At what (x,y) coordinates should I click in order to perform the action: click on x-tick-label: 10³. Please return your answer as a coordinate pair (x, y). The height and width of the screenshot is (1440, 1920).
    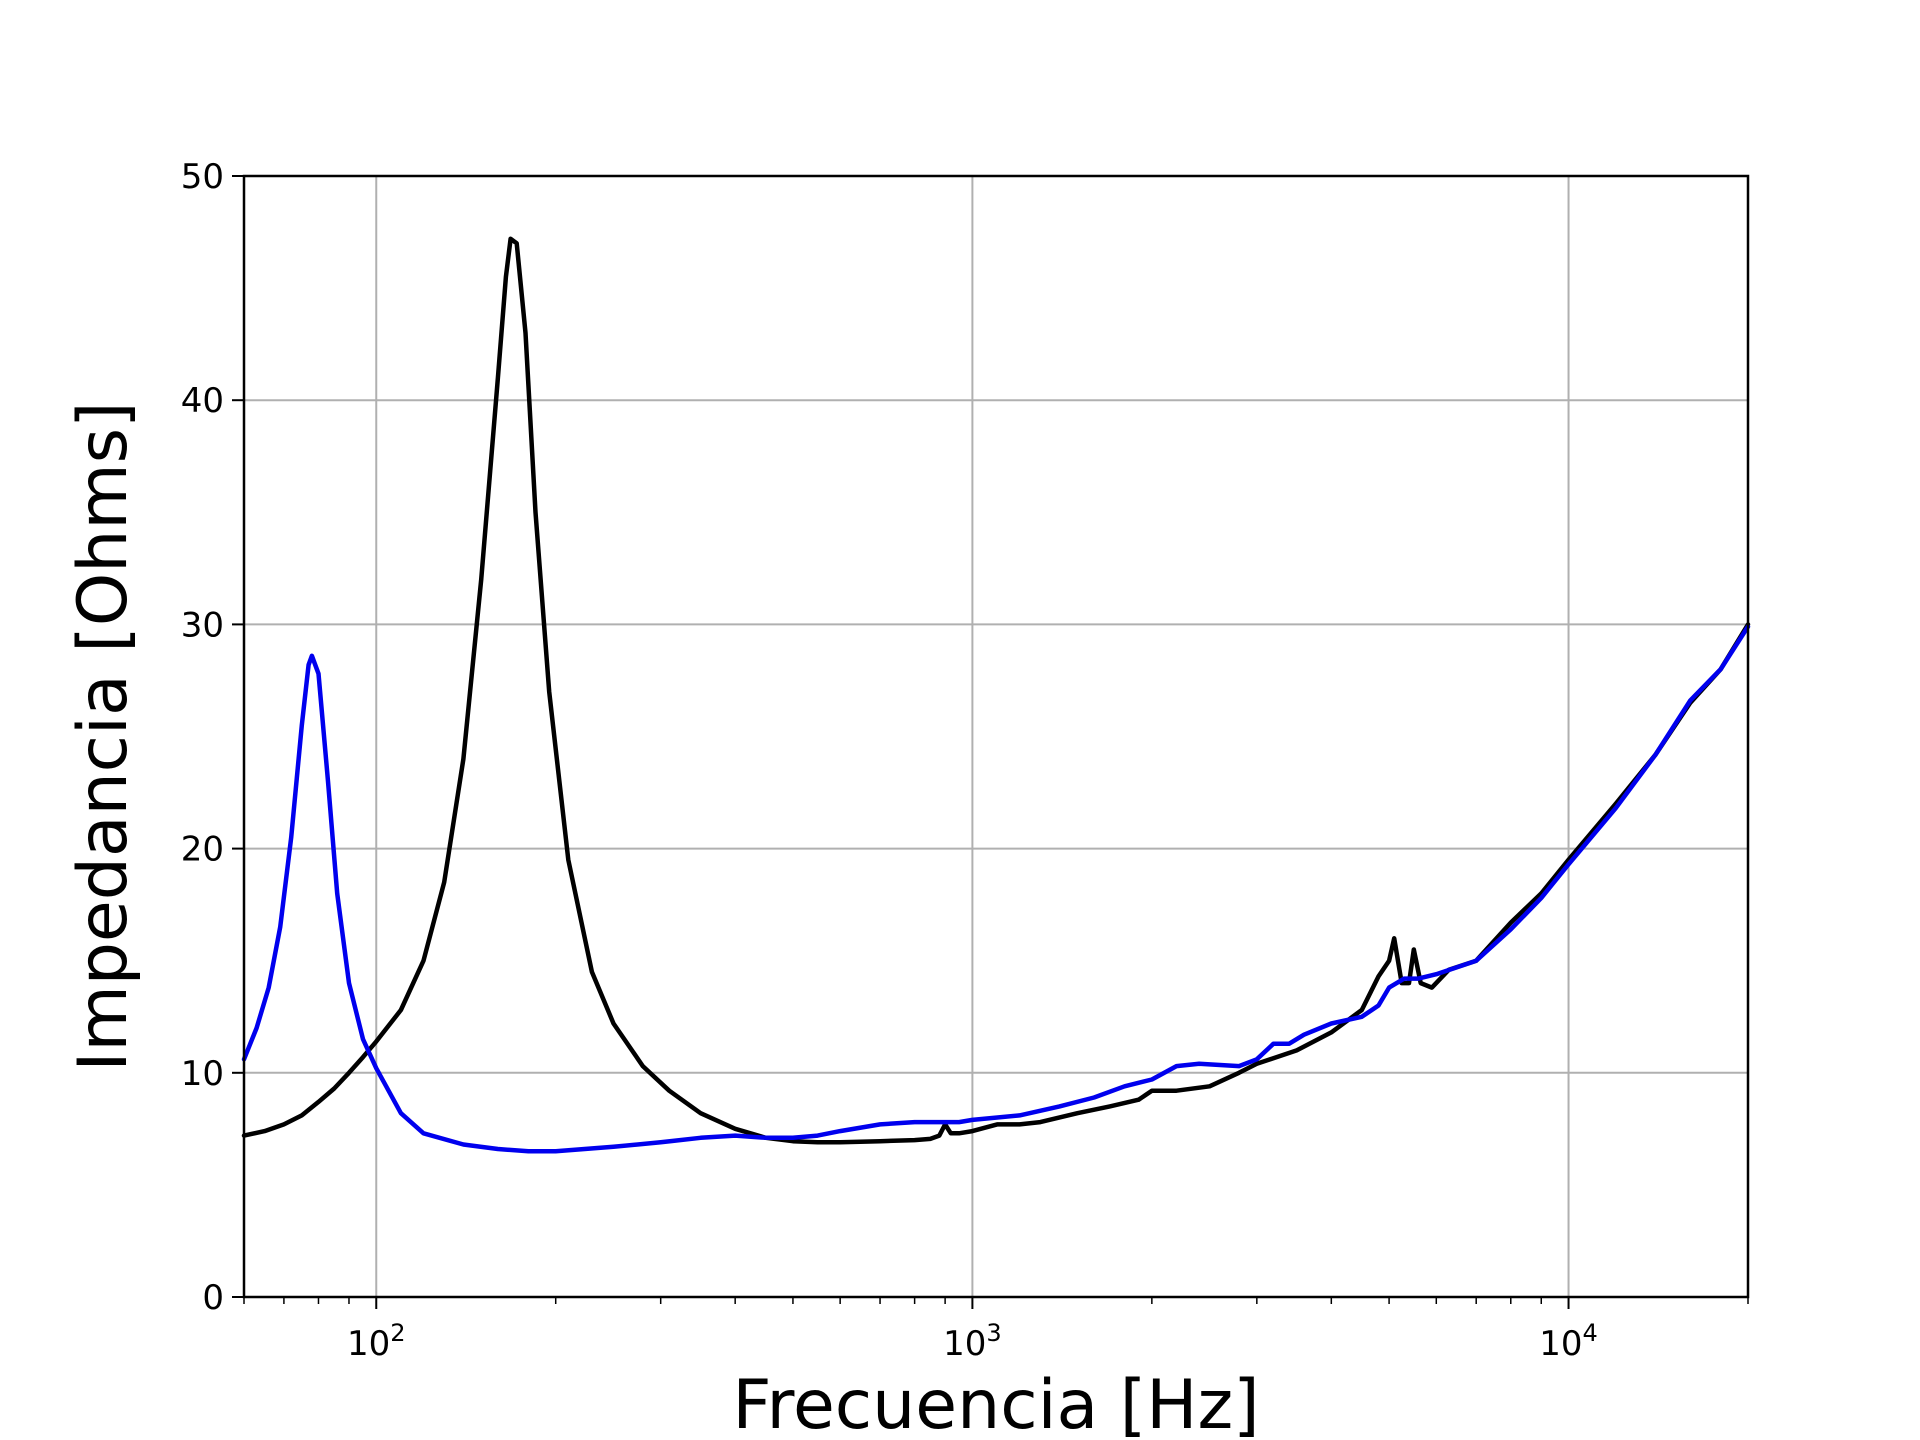
    Looking at the image, I should click on (972, 1341).